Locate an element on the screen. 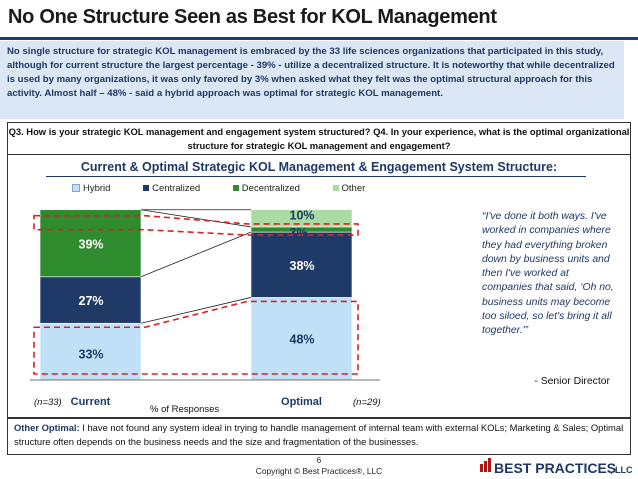 Image resolution: width=638 pixels, height=479 pixels. bar-segment-hybrid-current is located at coordinates (90, 351).